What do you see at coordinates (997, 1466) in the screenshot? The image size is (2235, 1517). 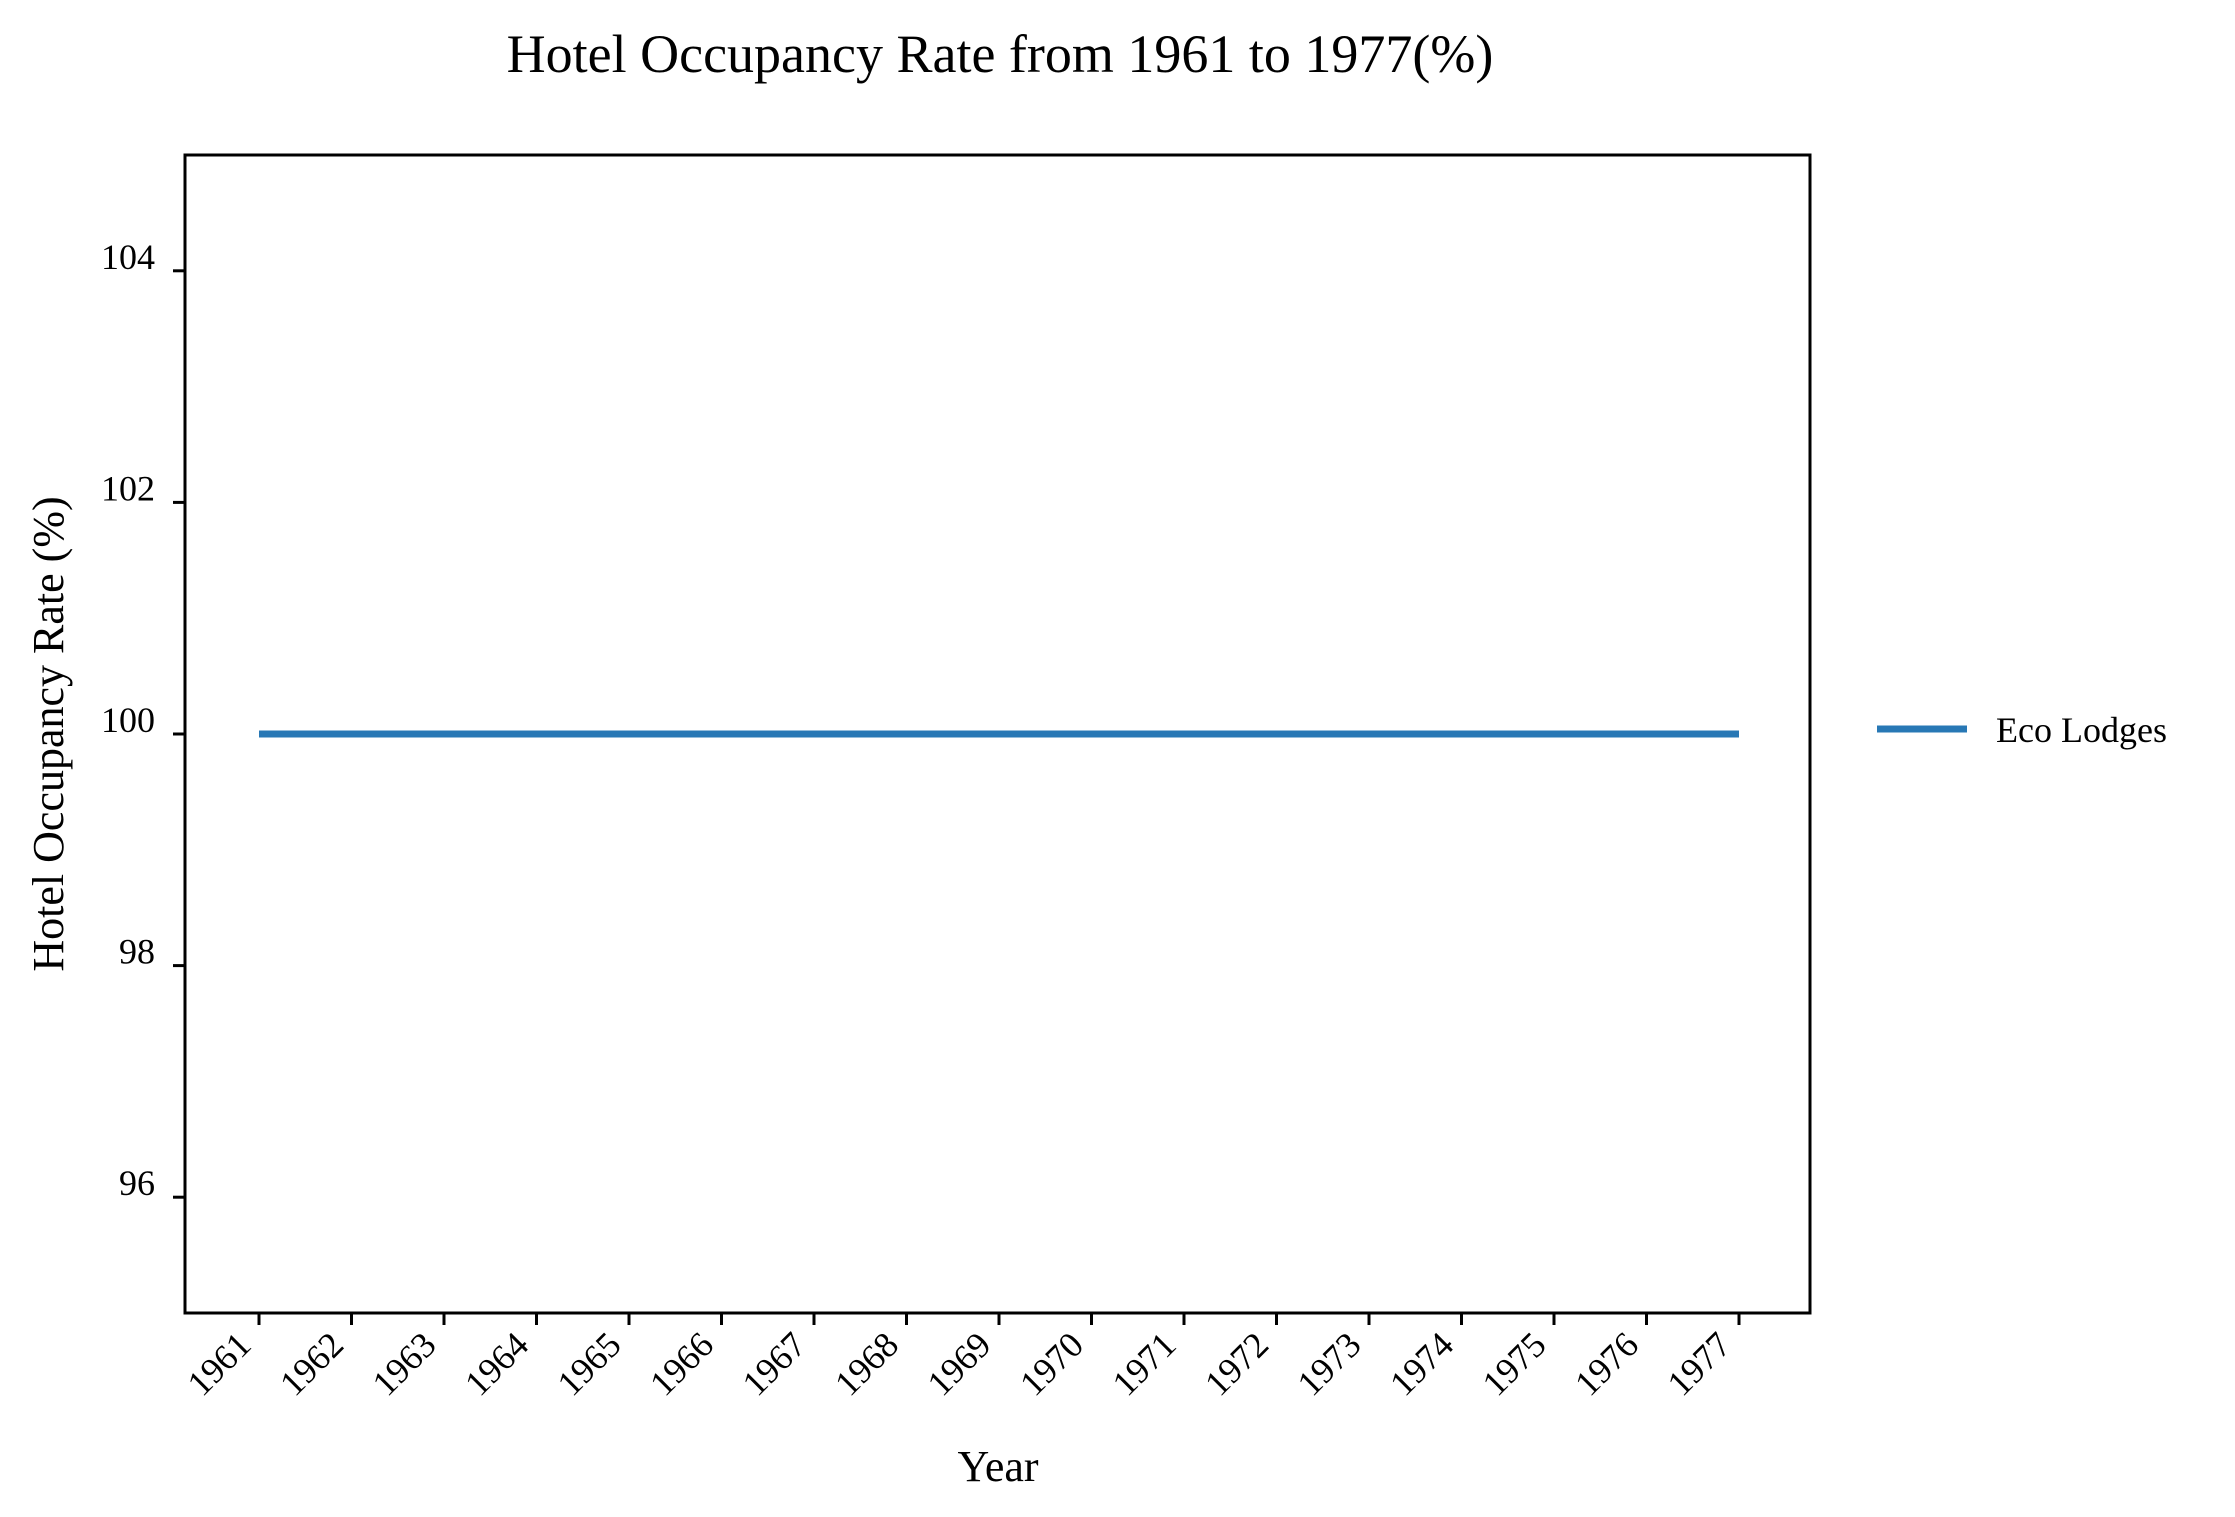 I see `x-axis-label: Year` at bounding box center [997, 1466].